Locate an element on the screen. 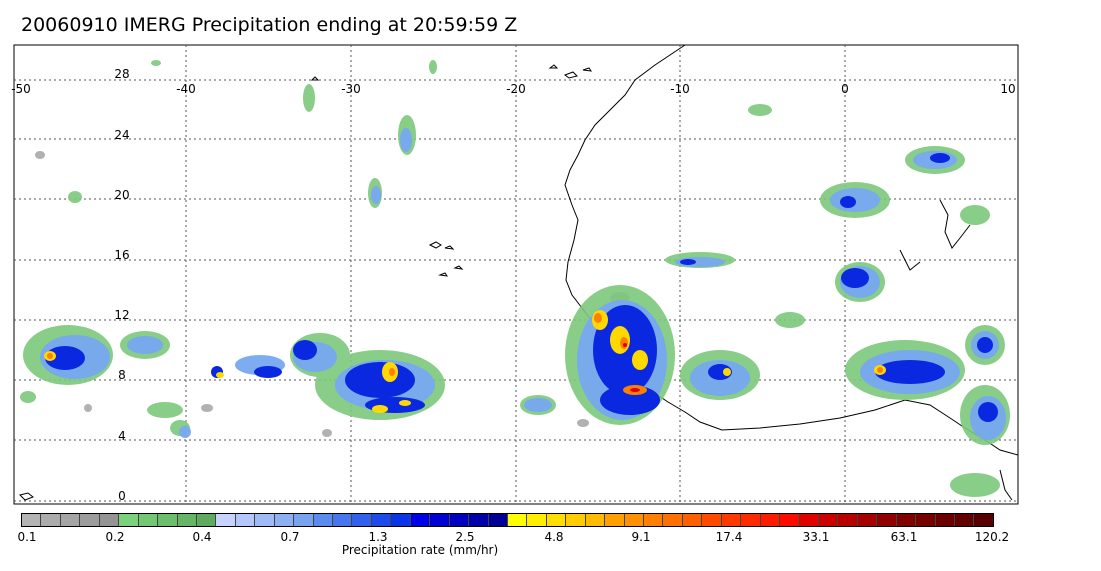 The width and height of the screenshot is (1101, 571). lon-label: -20 is located at coordinates (516, 89).